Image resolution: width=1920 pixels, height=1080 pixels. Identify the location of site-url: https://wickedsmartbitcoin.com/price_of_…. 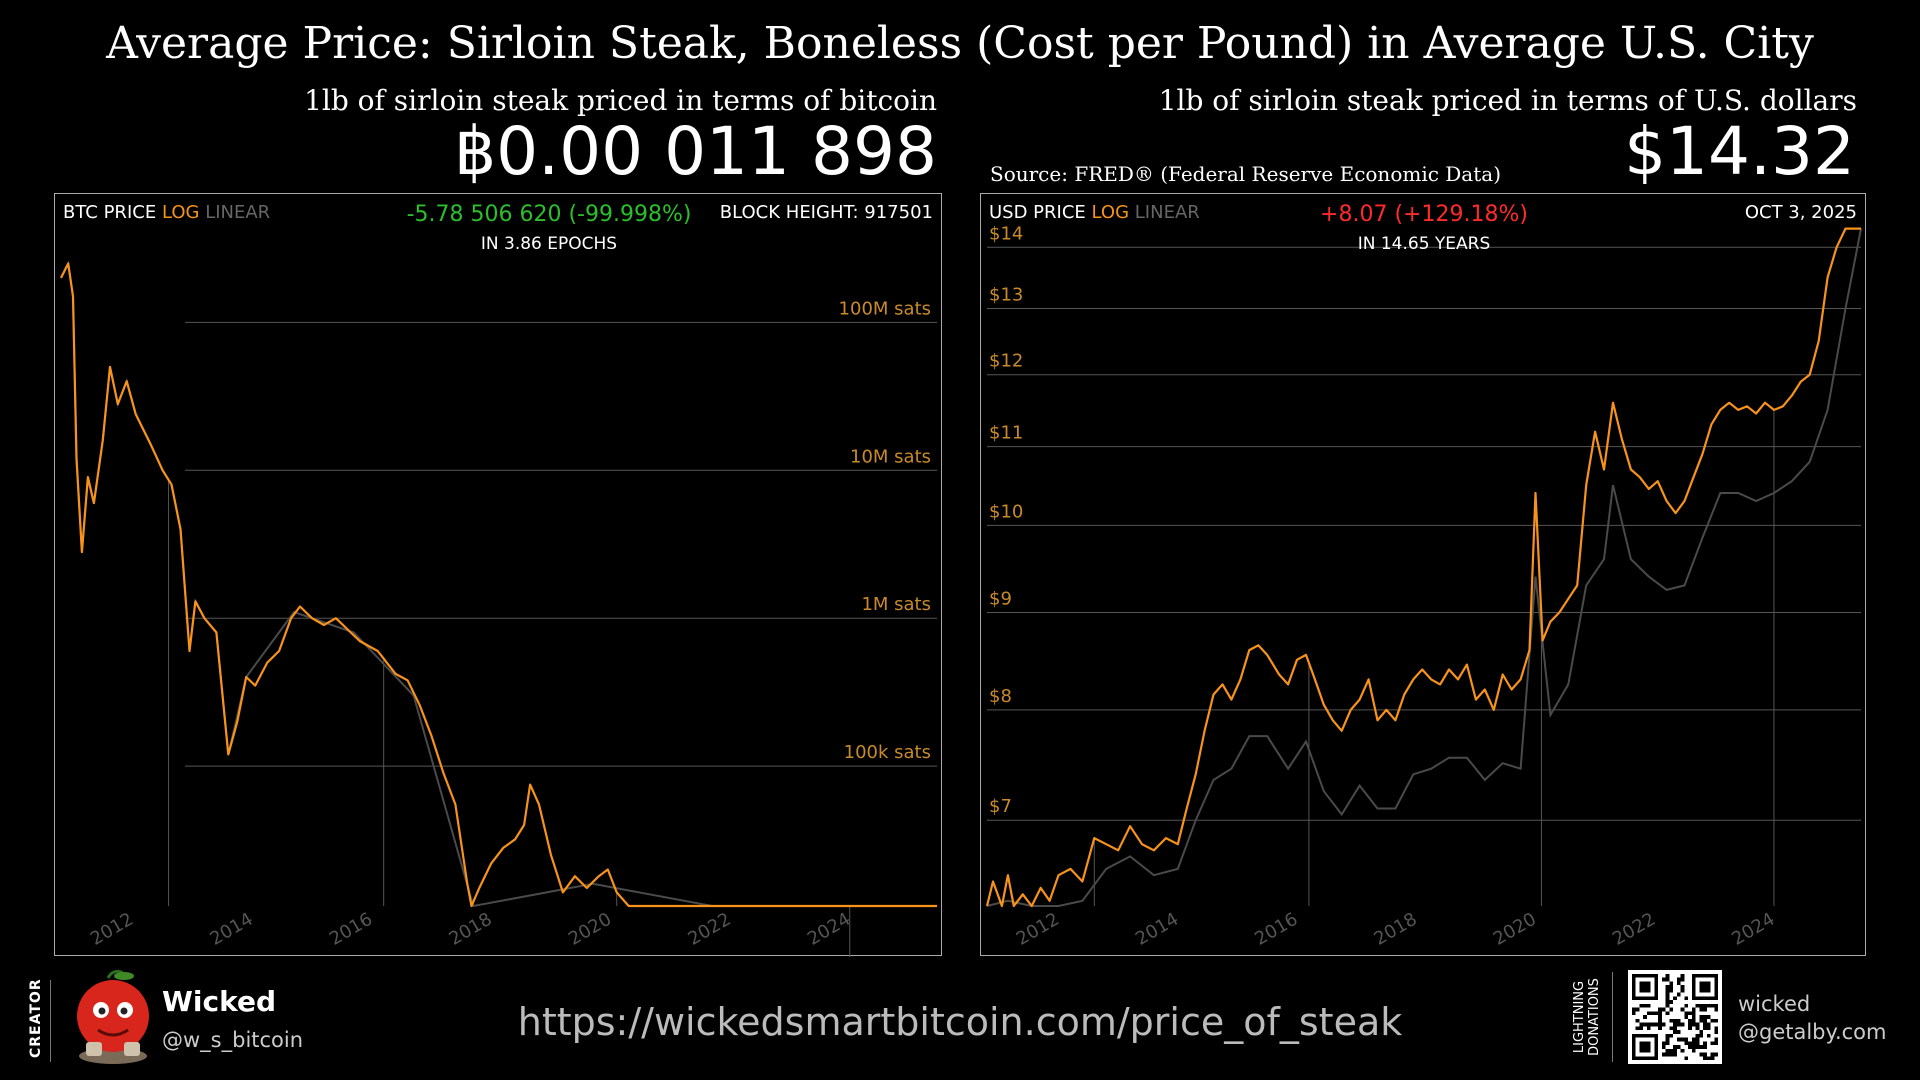
(960, 1022).